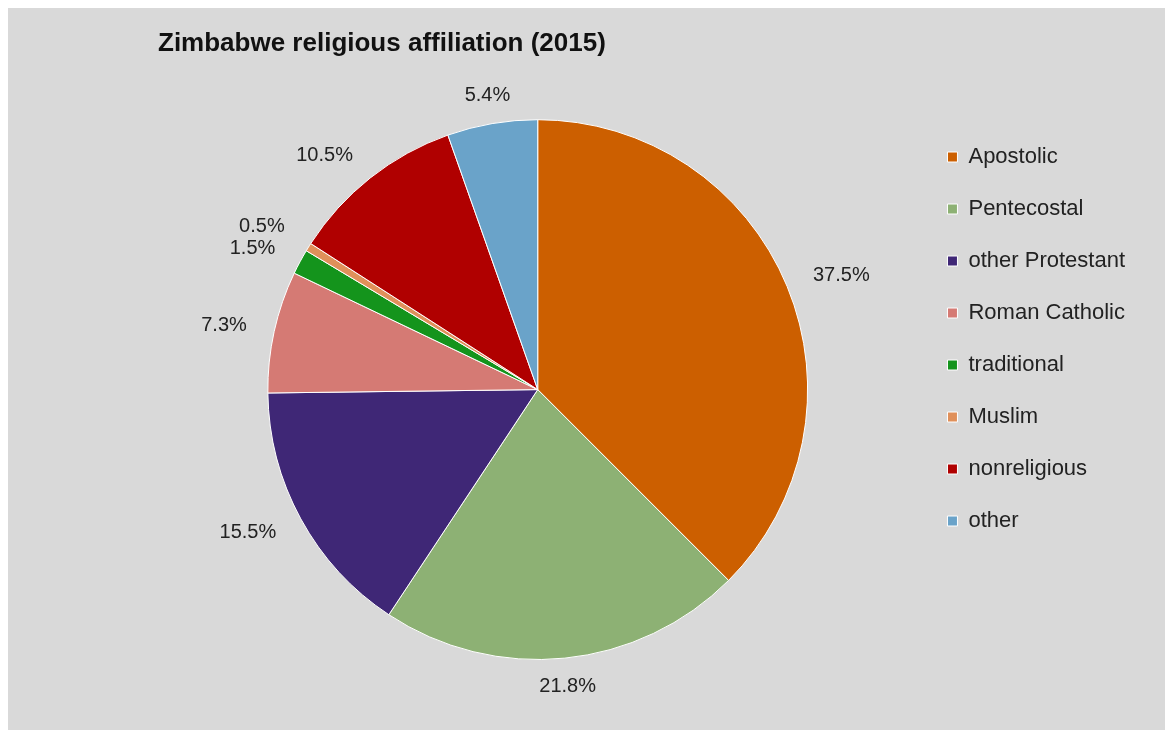 Image resolution: width=1173 pixels, height=738 pixels. What do you see at coordinates (1016, 364) in the screenshot?
I see `legend-label: traditional` at bounding box center [1016, 364].